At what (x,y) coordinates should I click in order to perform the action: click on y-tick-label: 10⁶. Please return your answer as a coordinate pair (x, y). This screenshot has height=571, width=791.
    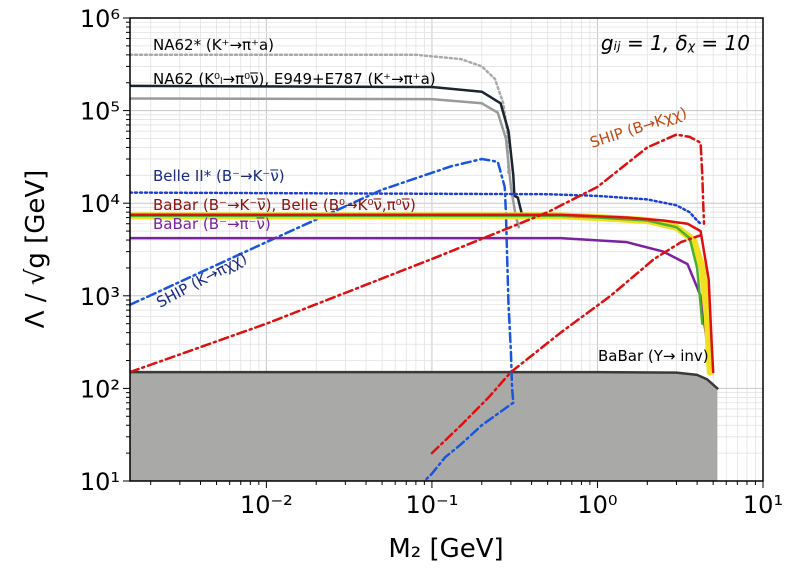
    Looking at the image, I should click on (100, 19).